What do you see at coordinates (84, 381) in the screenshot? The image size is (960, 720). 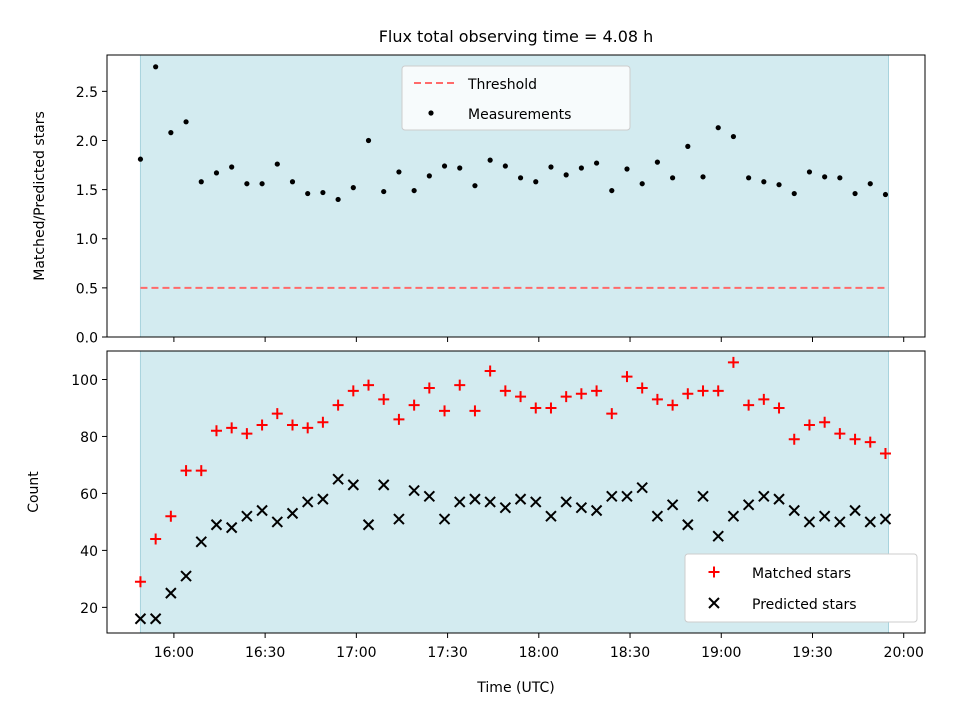 I see `y-tick-label: 100` at bounding box center [84, 381].